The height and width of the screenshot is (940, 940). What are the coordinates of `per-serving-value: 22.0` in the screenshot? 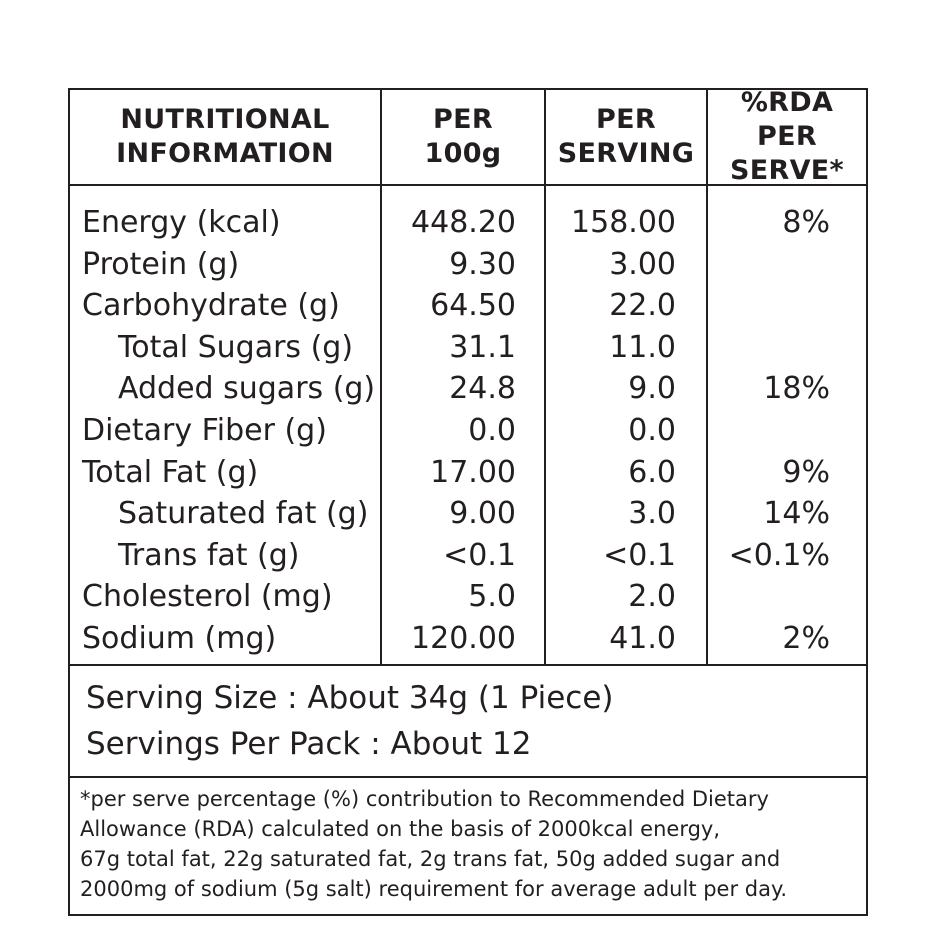 It's located at (642, 306).